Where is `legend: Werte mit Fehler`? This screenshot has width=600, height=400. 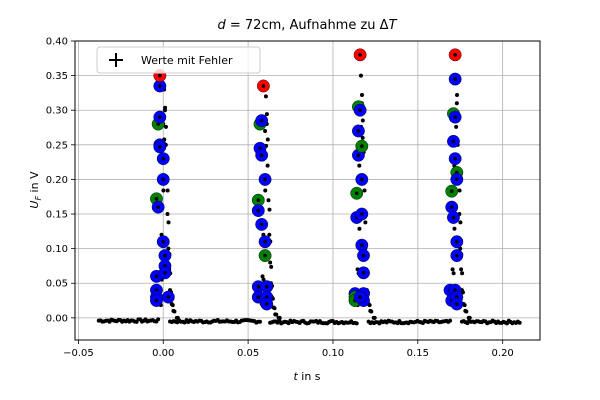
legend: Werte mit Fehler is located at coordinates (178, 60).